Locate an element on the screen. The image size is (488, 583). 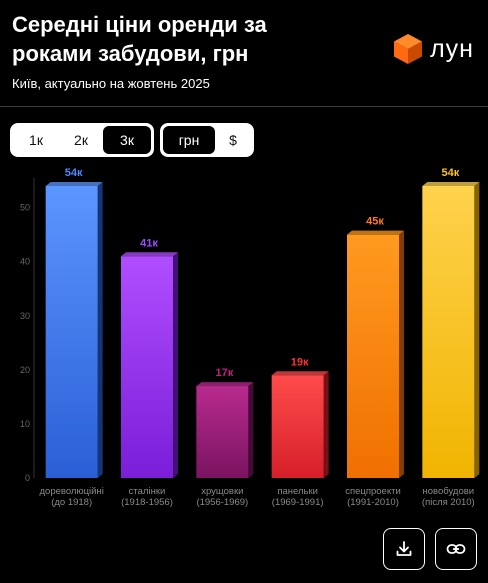
x-category-label: новобудови is located at coordinates (449, 491).